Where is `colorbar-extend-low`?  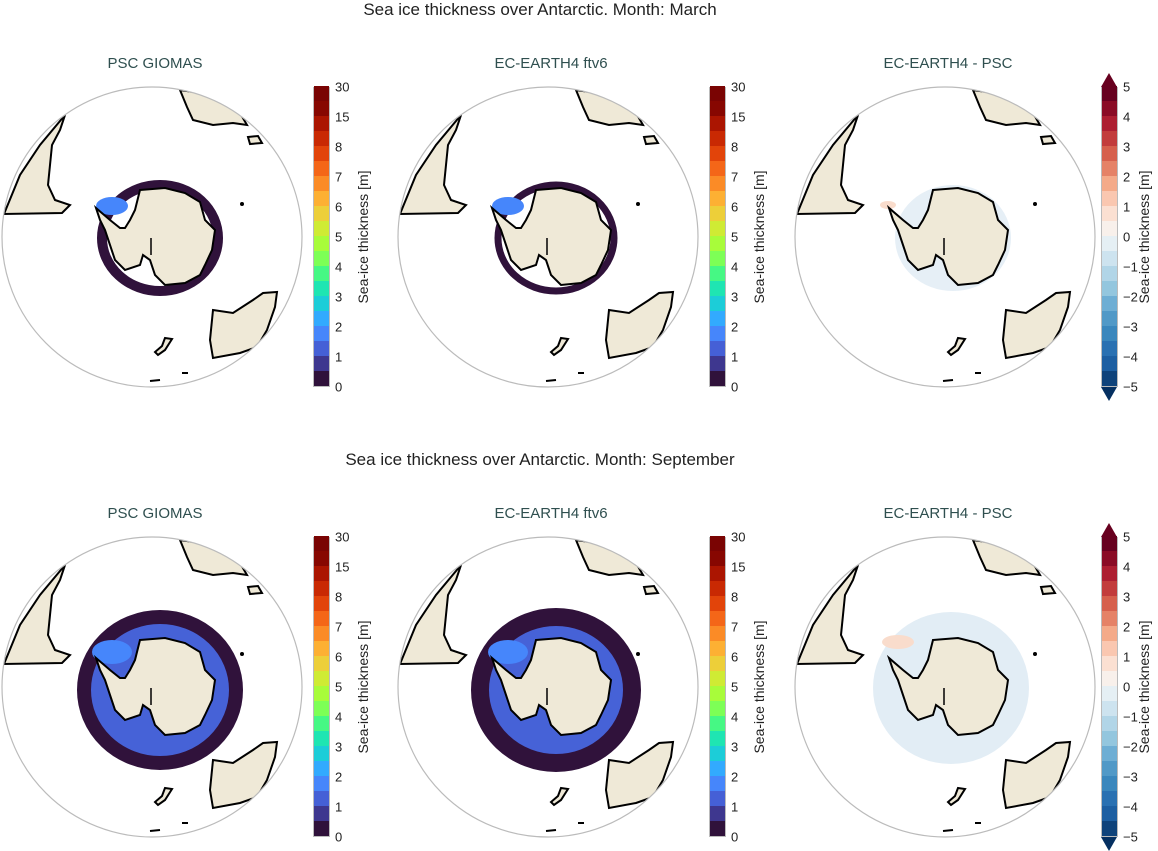
colorbar-extend-low is located at coordinates (1109, 394).